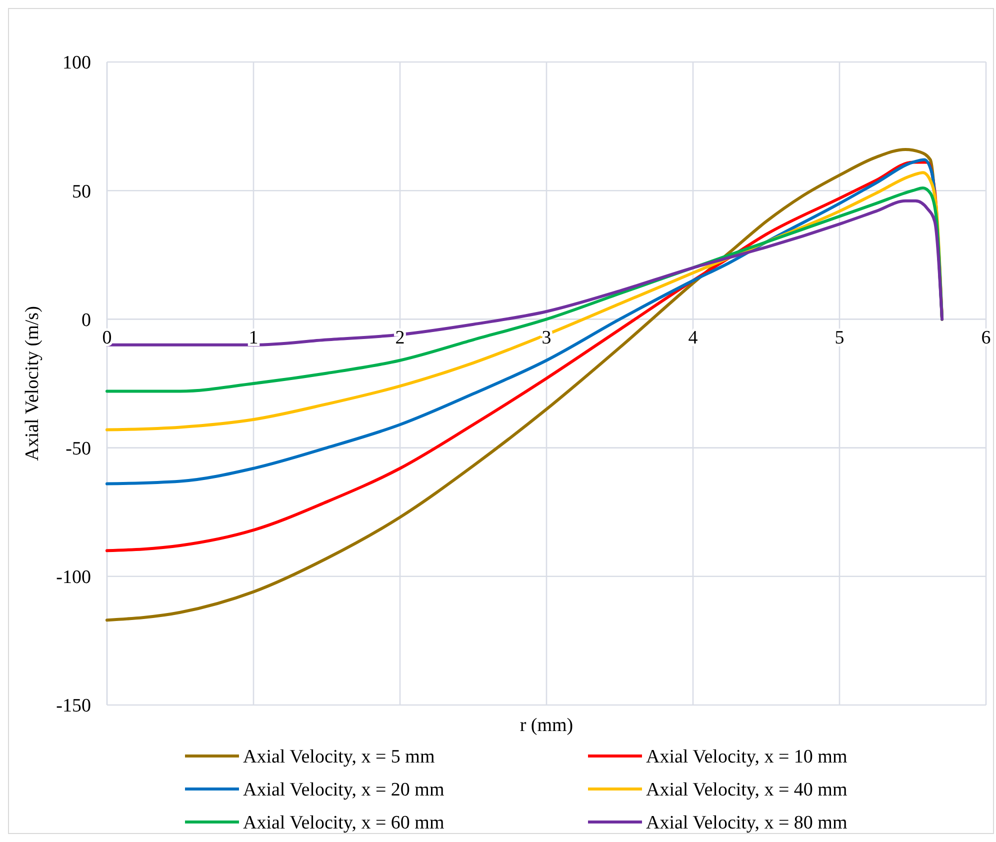  Describe the element at coordinates (343, 823) in the screenshot. I see `legend-label: Axial Velocity, x = 60 mm` at that location.